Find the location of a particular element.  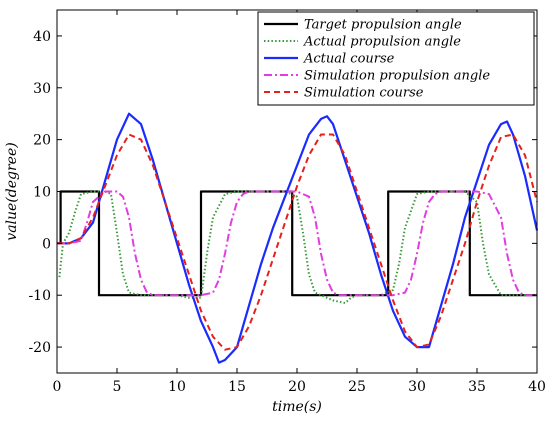

y-axis-label: value(degree) is located at coordinates (12, 191).